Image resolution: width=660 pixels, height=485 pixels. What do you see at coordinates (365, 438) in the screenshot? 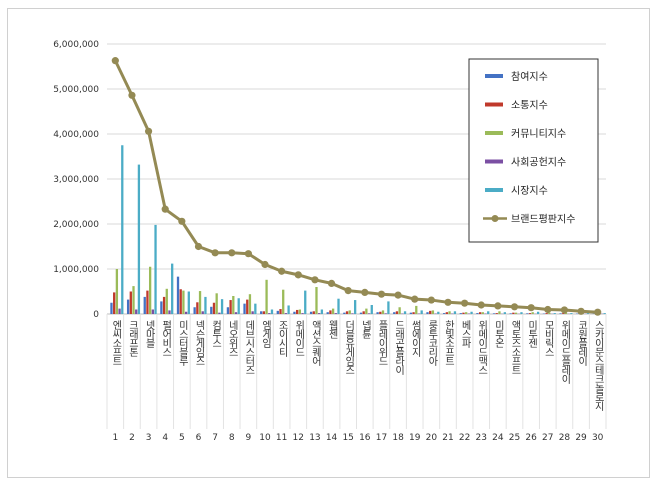
I see `rank-label: 16` at bounding box center [365, 438].